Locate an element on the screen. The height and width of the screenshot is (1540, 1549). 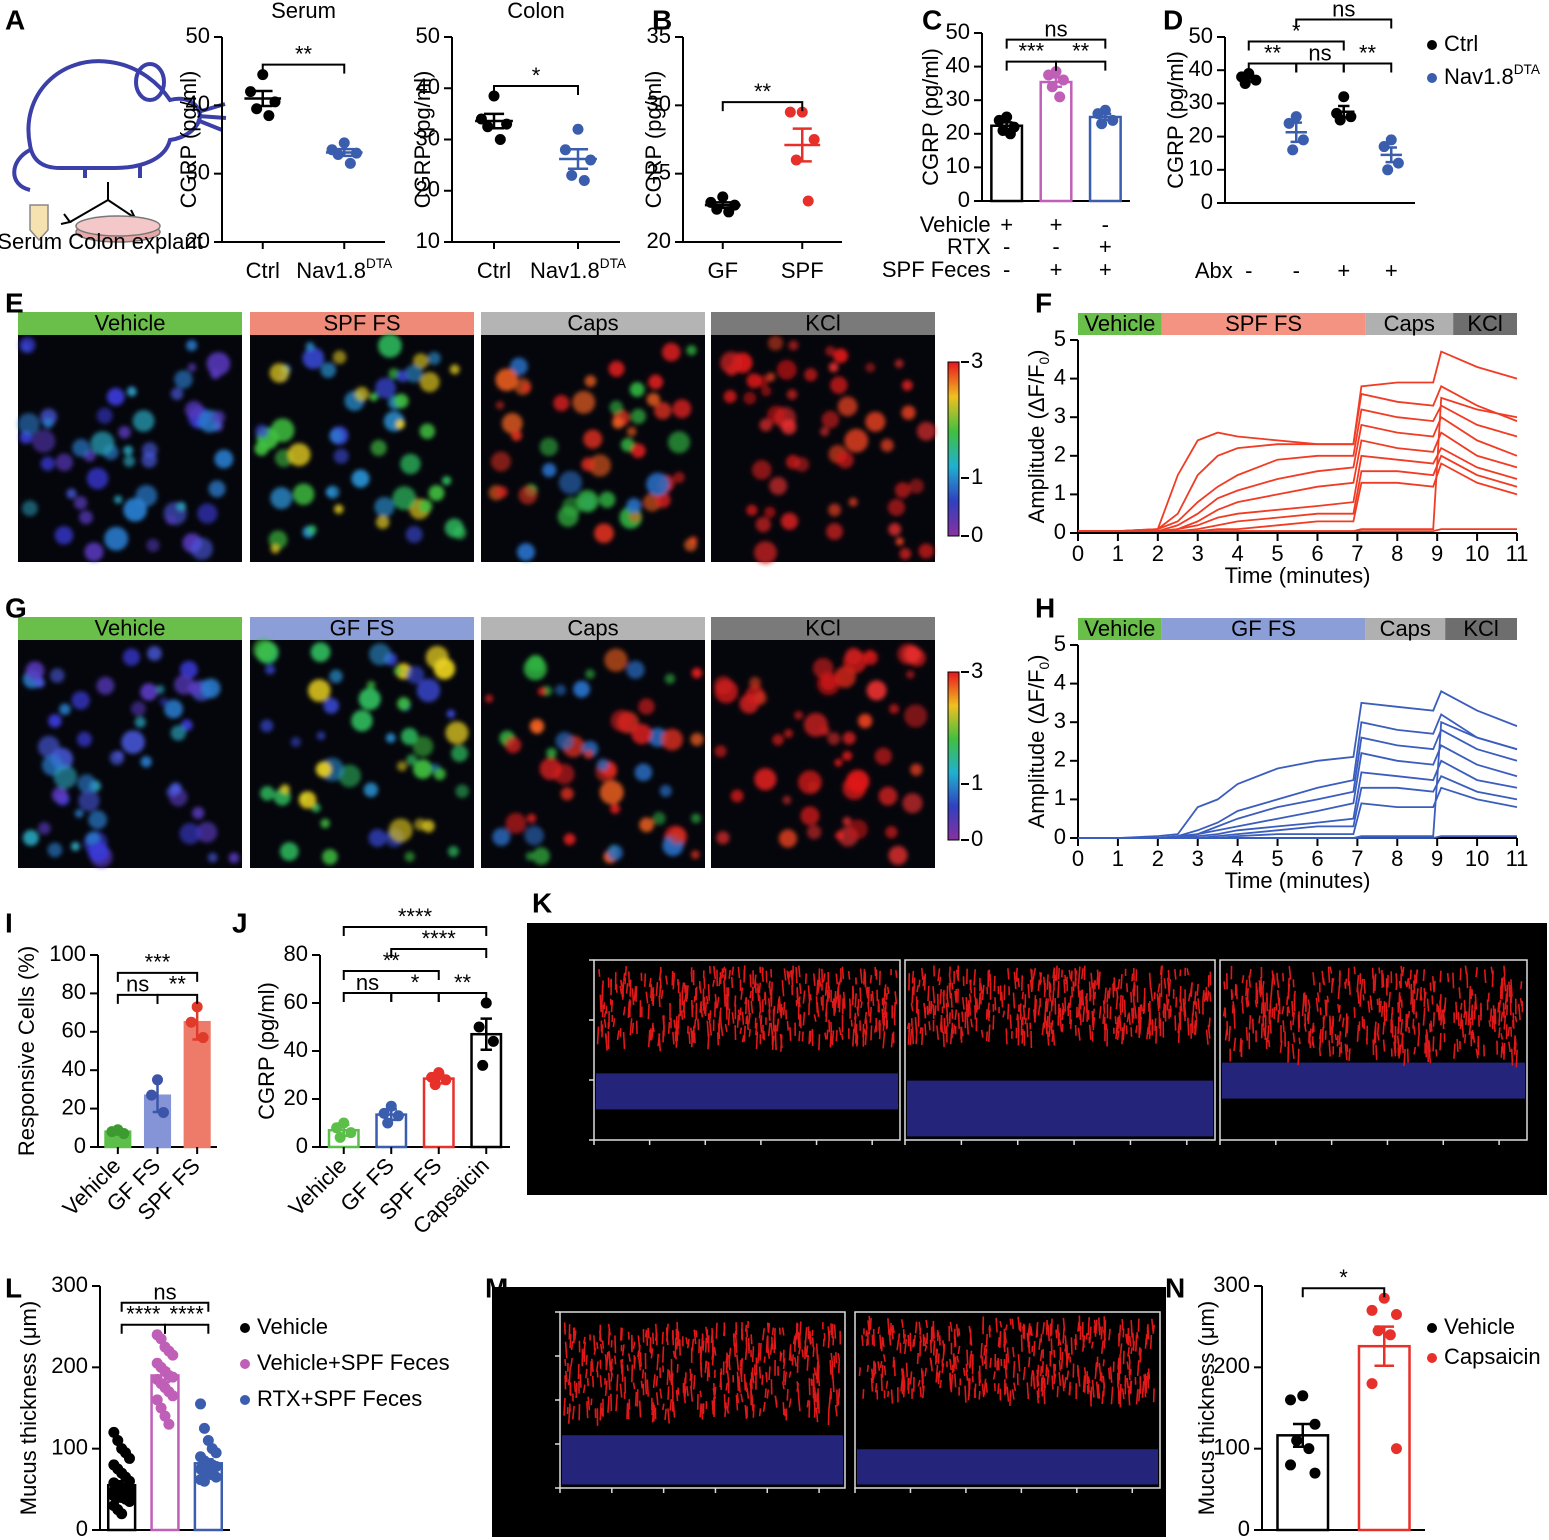
y-tick-label: 0 is located at coordinates (581, 1138).